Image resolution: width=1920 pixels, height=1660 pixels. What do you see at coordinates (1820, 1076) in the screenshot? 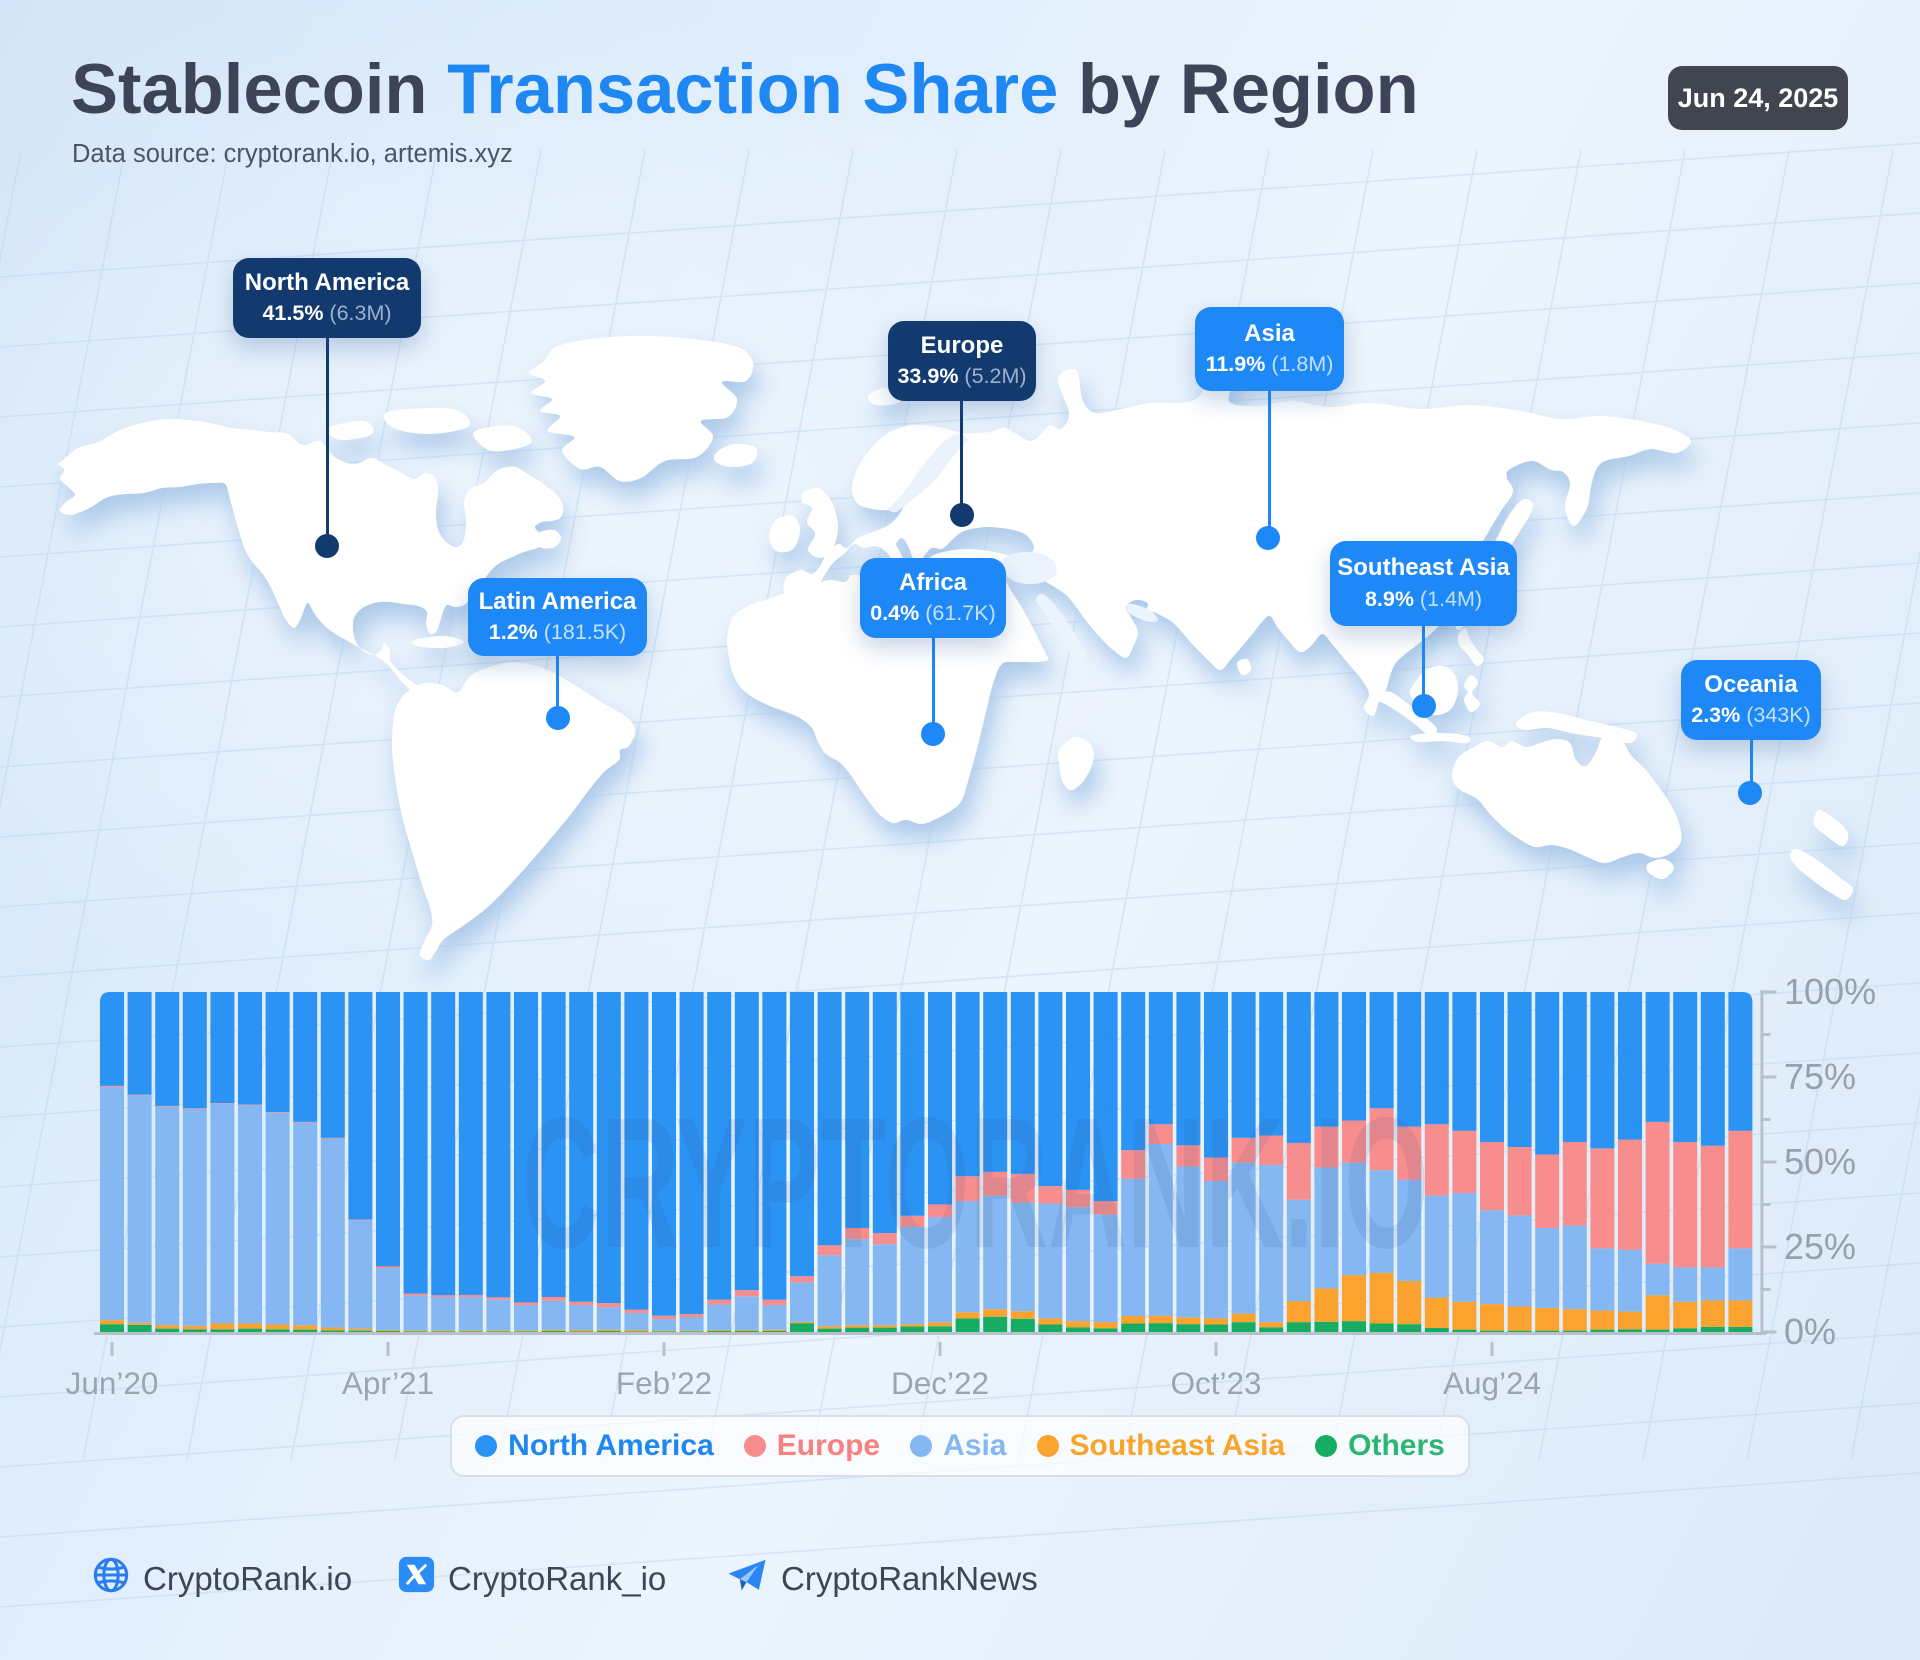
I see `svg-text: 75%` at bounding box center [1820, 1076].